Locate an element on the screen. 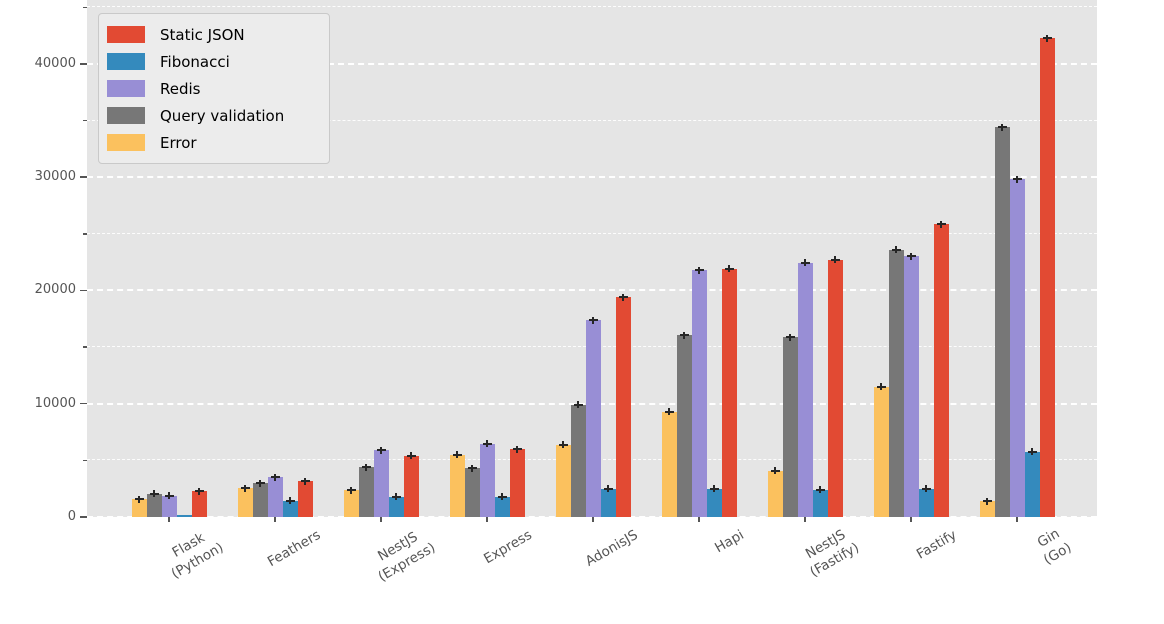 Image resolution: width=1164 pixels, height=624 pixels. bar-flask-python-fibonacci is located at coordinates (184, 516).